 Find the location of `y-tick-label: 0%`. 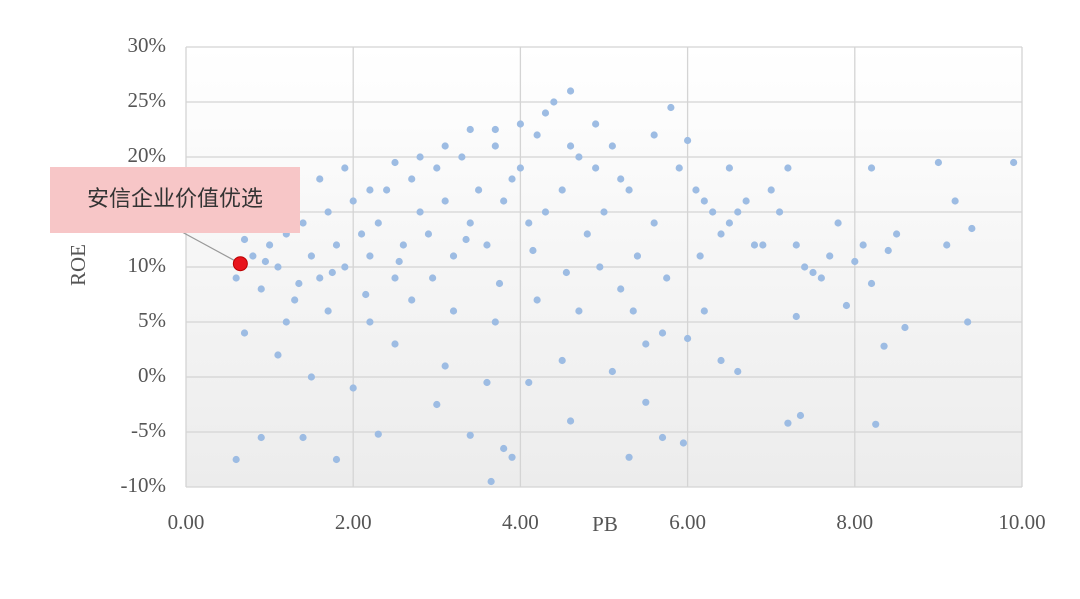

y-tick-label: 0% is located at coordinates (152, 375).